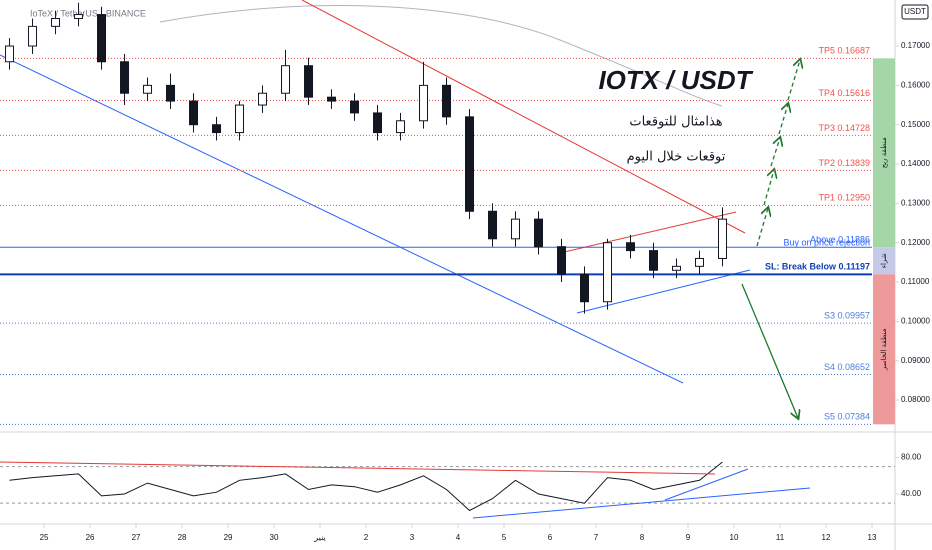 The width and height of the screenshot is (932, 550). I want to click on x-tick-label: 7, so click(596, 537).